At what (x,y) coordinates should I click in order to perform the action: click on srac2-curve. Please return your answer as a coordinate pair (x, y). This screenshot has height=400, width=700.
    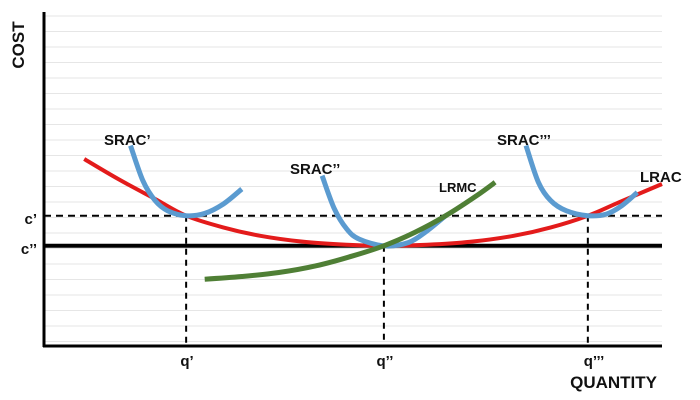
    Looking at the image, I should click on (383, 211).